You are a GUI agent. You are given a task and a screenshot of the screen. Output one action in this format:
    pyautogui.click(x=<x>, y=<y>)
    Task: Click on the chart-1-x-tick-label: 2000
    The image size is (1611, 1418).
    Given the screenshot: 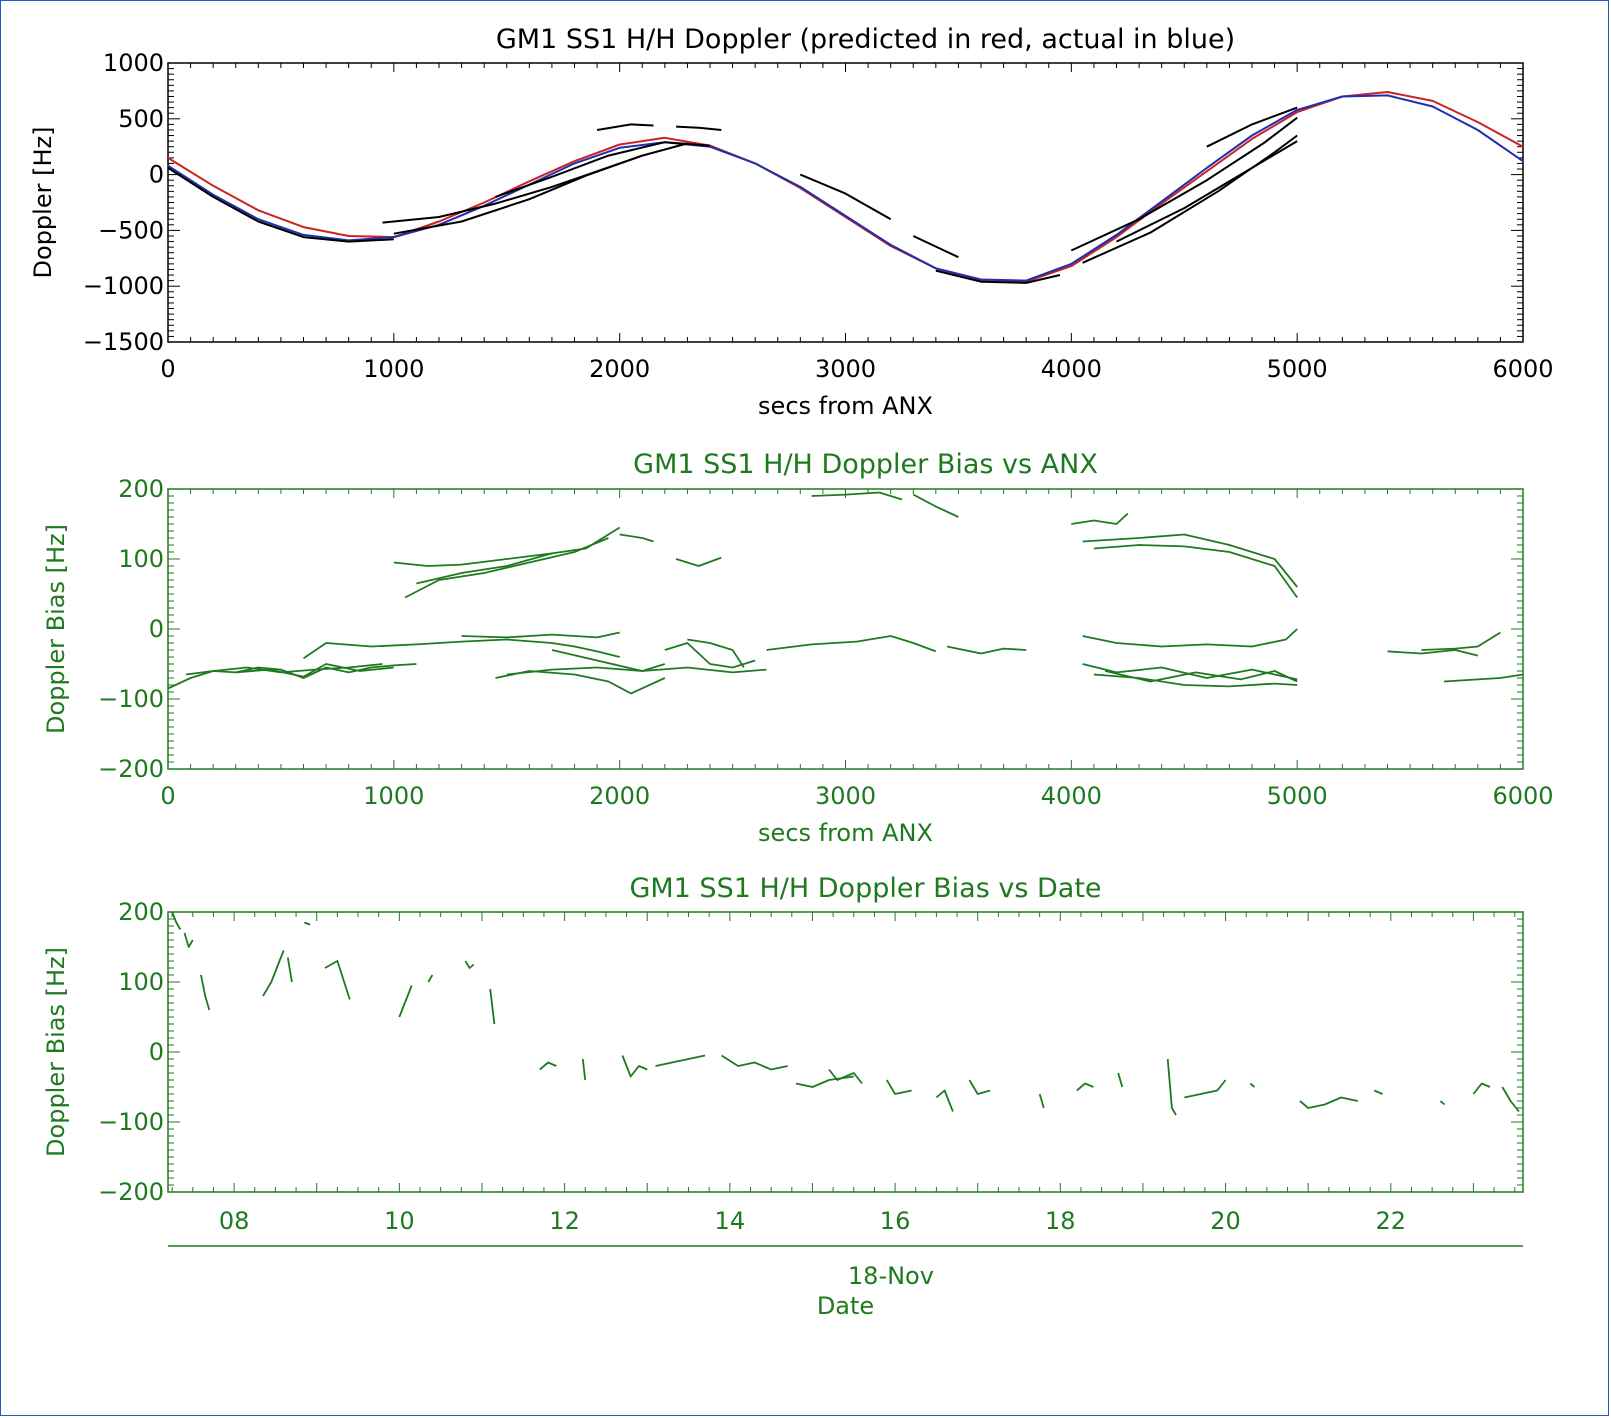 What is the action you would take?
    pyautogui.click(x=619, y=369)
    